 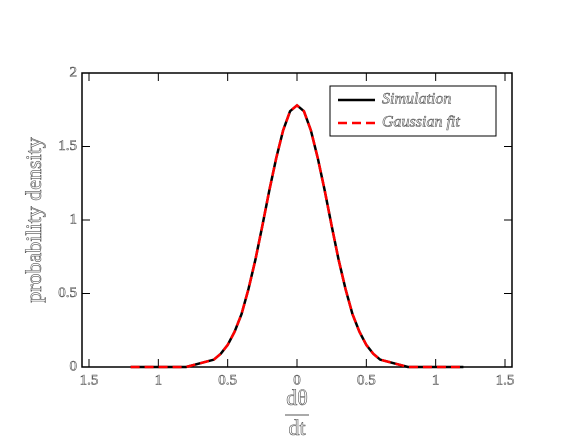 I want to click on legend-label: Gaussian fit, so click(x=421, y=122).